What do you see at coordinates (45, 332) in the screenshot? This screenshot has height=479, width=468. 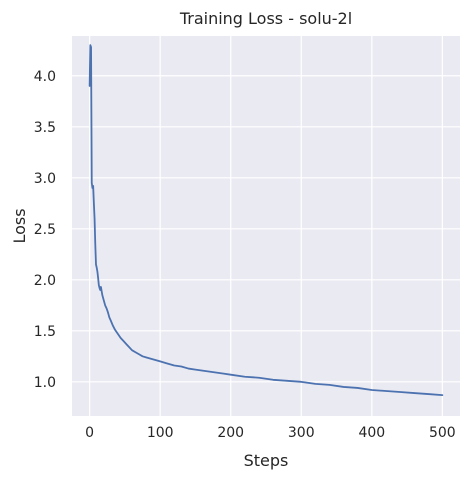 I see `y-tick-label: 1.5` at bounding box center [45, 332].